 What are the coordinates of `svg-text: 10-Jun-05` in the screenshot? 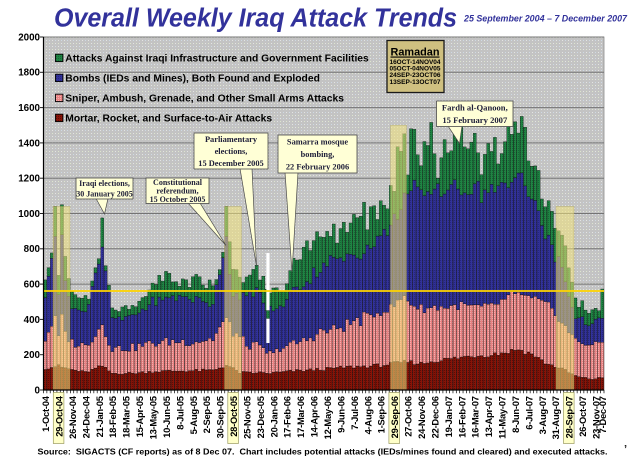 It's located at (166, 417).